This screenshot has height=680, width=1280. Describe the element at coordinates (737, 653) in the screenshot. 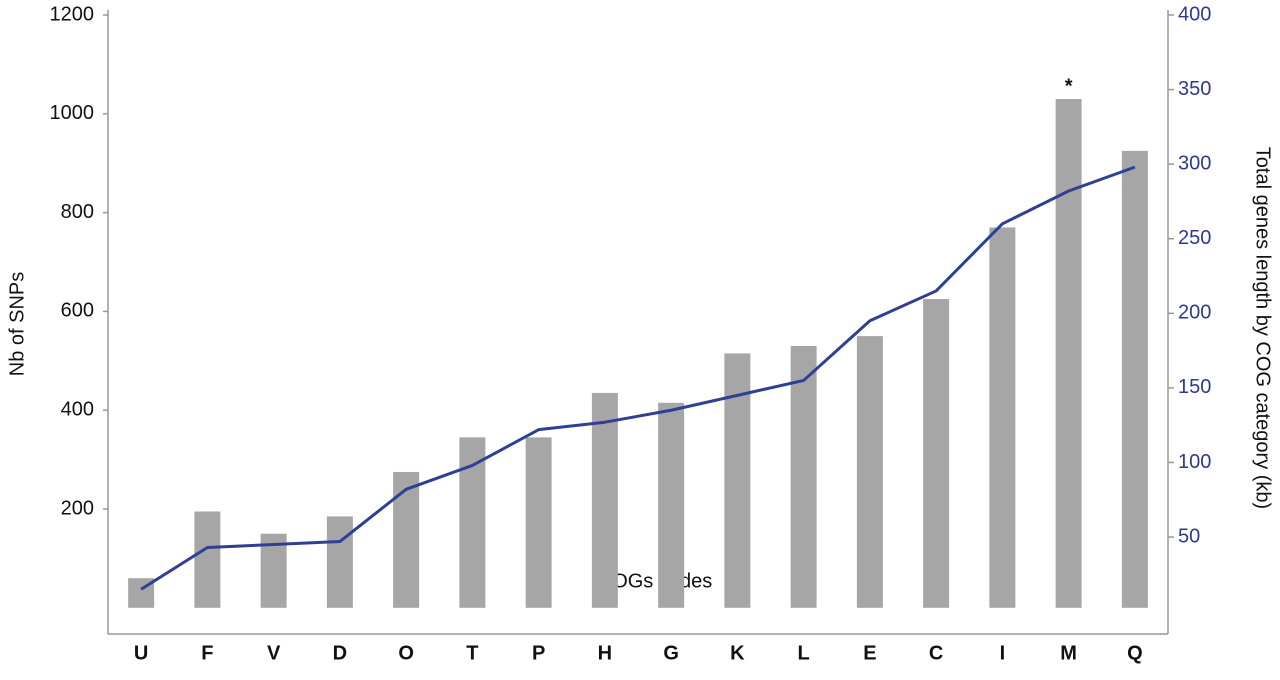

I see `x-tick-label: K` at that location.